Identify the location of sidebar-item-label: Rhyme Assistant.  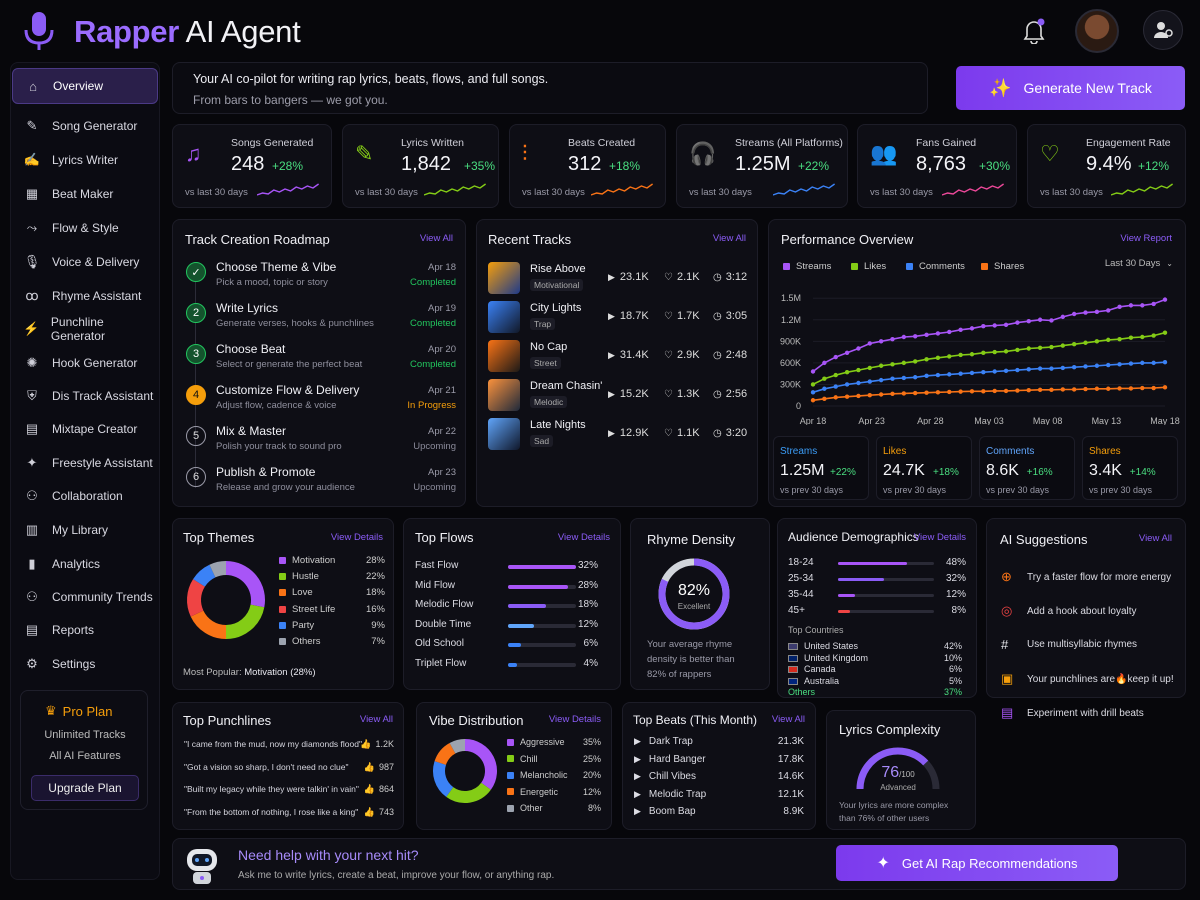
(97, 296).